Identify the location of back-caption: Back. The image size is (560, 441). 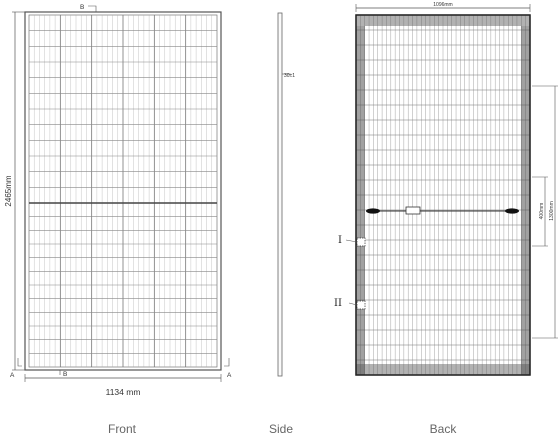
(443, 429).